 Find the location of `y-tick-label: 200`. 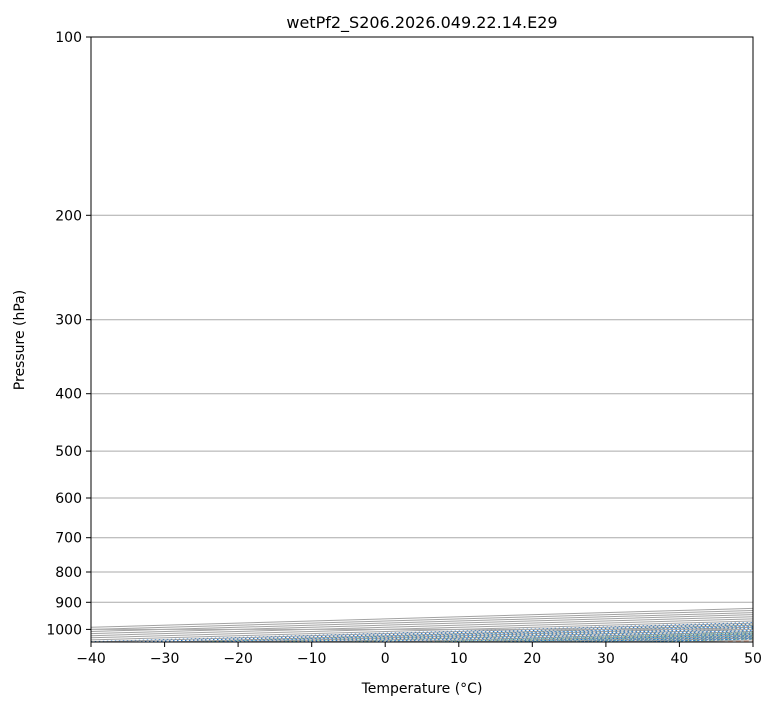

y-tick-label: 200 is located at coordinates (68, 216).